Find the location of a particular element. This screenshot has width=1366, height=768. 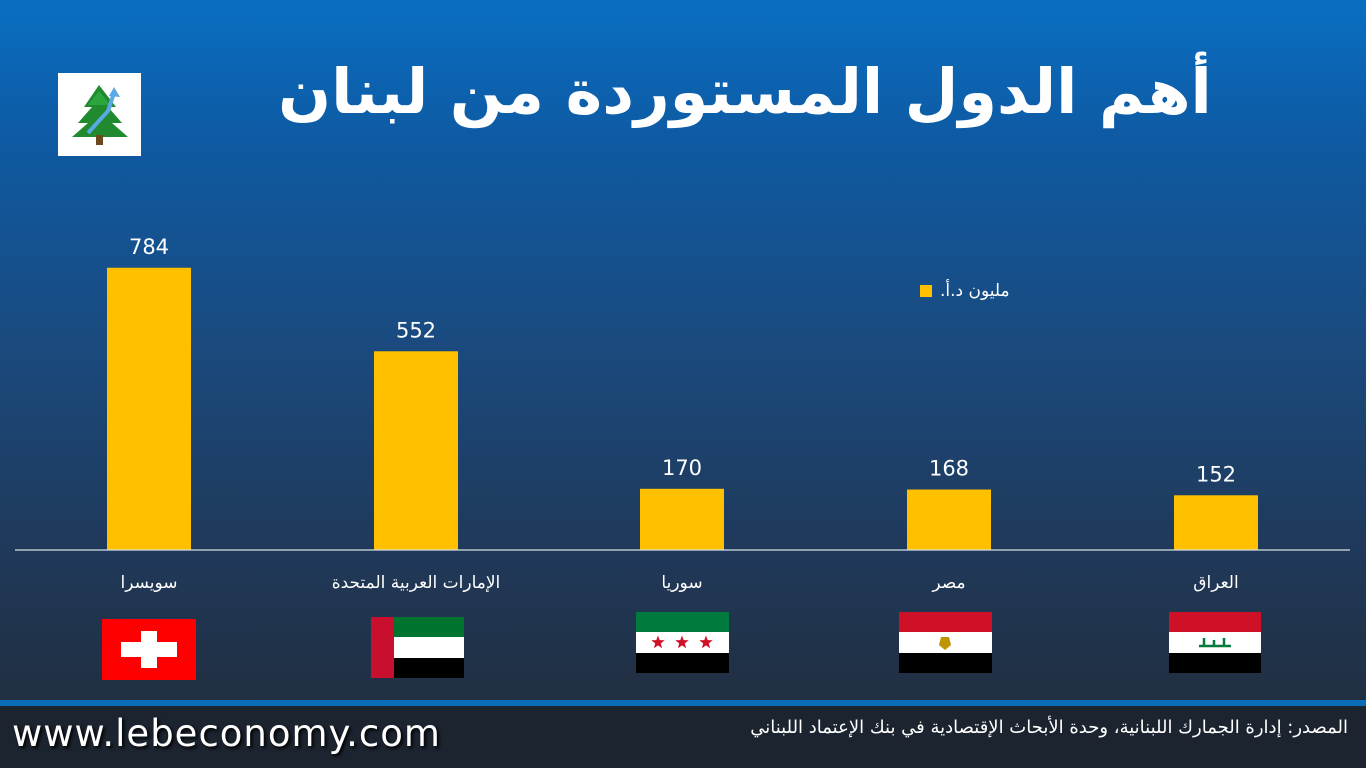

legend: مليون د.أ. is located at coordinates (965, 291).